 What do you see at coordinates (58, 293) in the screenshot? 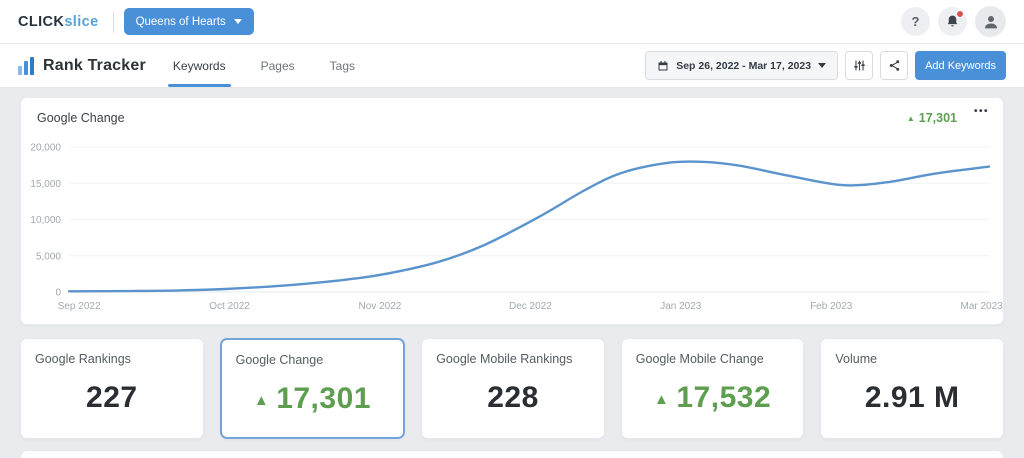
I see `svg-text: 0` at bounding box center [58, 293].